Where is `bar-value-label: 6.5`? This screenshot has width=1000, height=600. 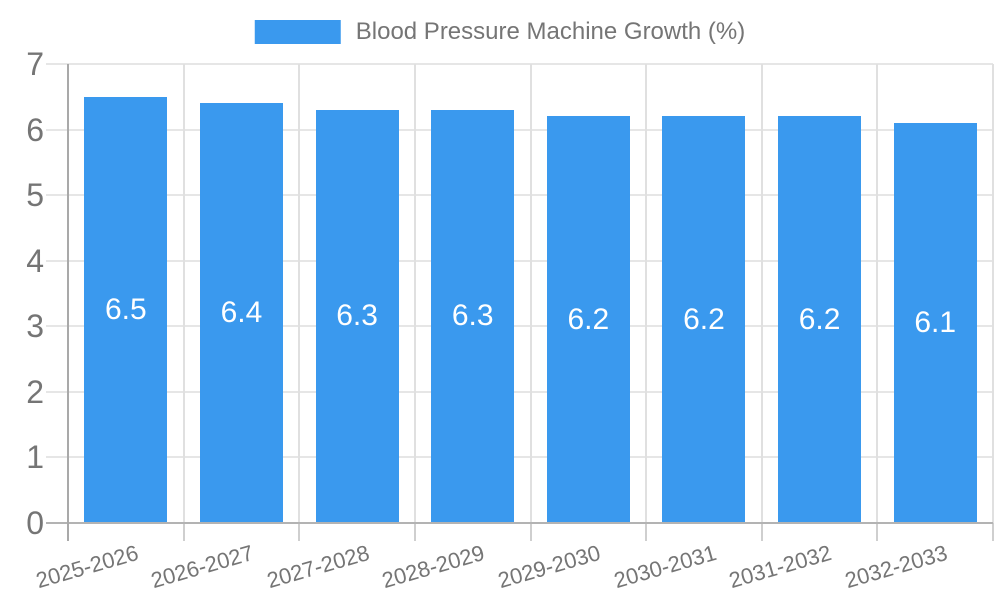
bar-value-label: 6.5 is located at coordinates (125, 309).